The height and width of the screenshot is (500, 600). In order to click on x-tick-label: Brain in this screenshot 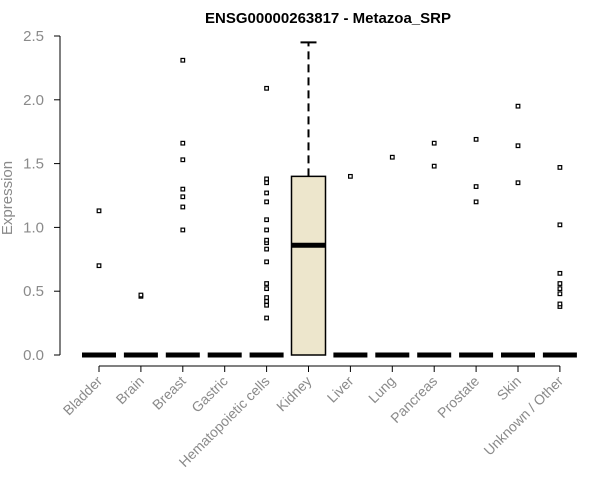, I will do `click(130, 390)`.